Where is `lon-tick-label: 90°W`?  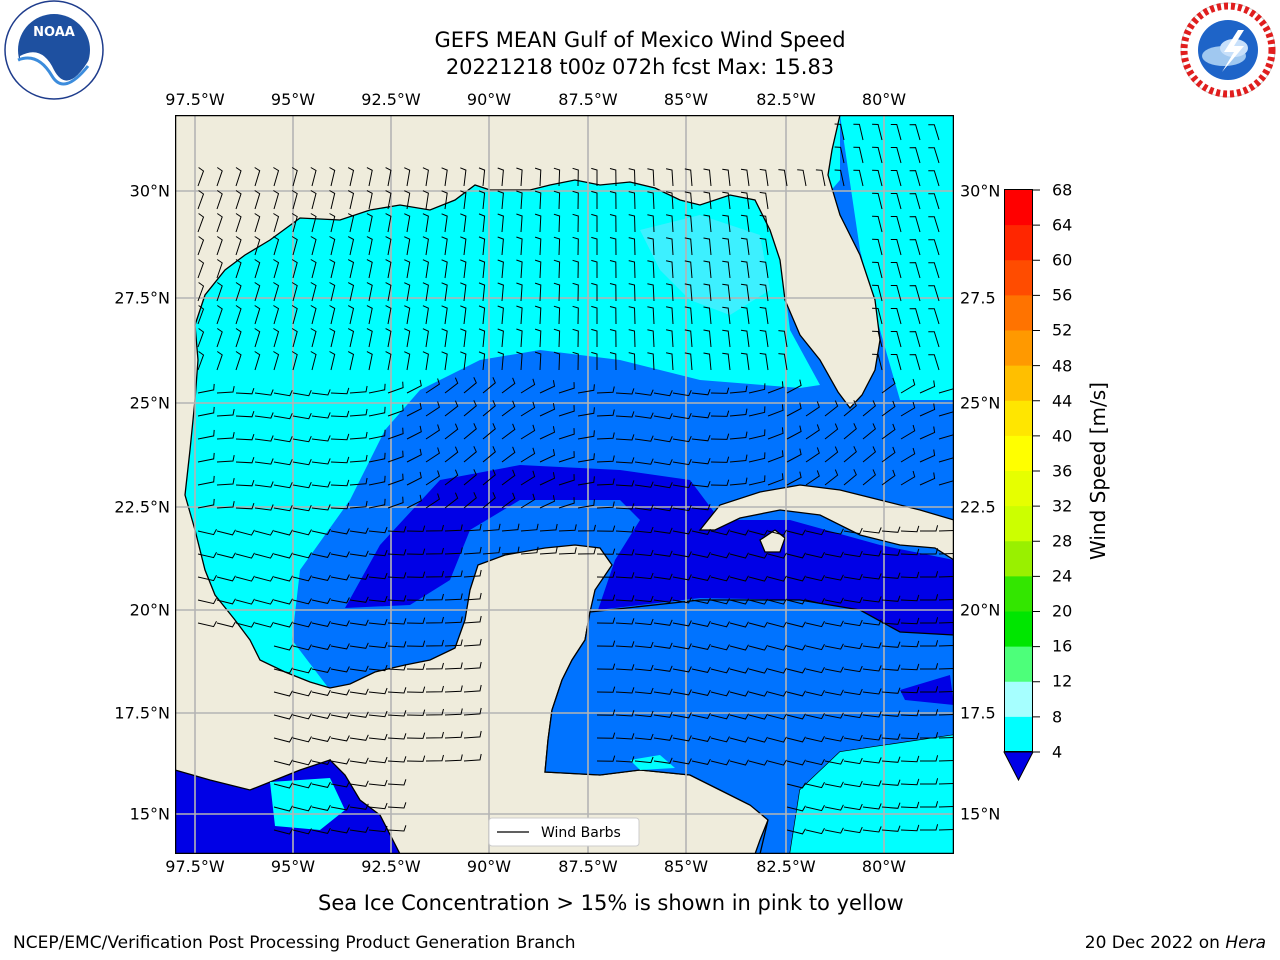 lon-tick-label: 90°W is located at coordinates (489, 866).